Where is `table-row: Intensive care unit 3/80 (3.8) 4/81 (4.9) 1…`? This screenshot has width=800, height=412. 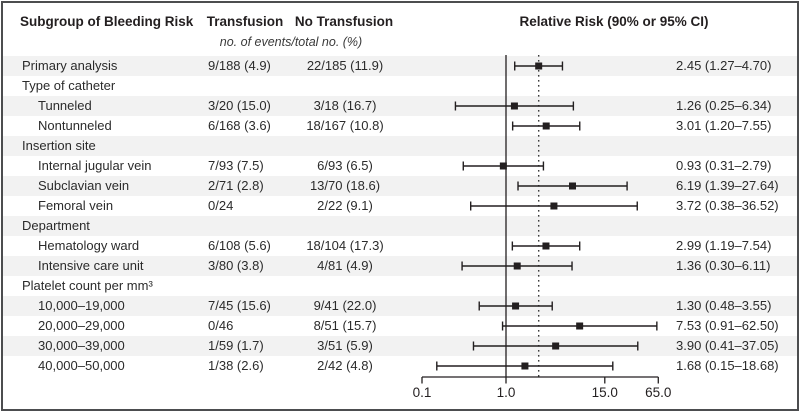 table-row: Intensive care unit 3/80 (3.8) 4/81 (4.9) 1… is located at coordinates (400, 266).